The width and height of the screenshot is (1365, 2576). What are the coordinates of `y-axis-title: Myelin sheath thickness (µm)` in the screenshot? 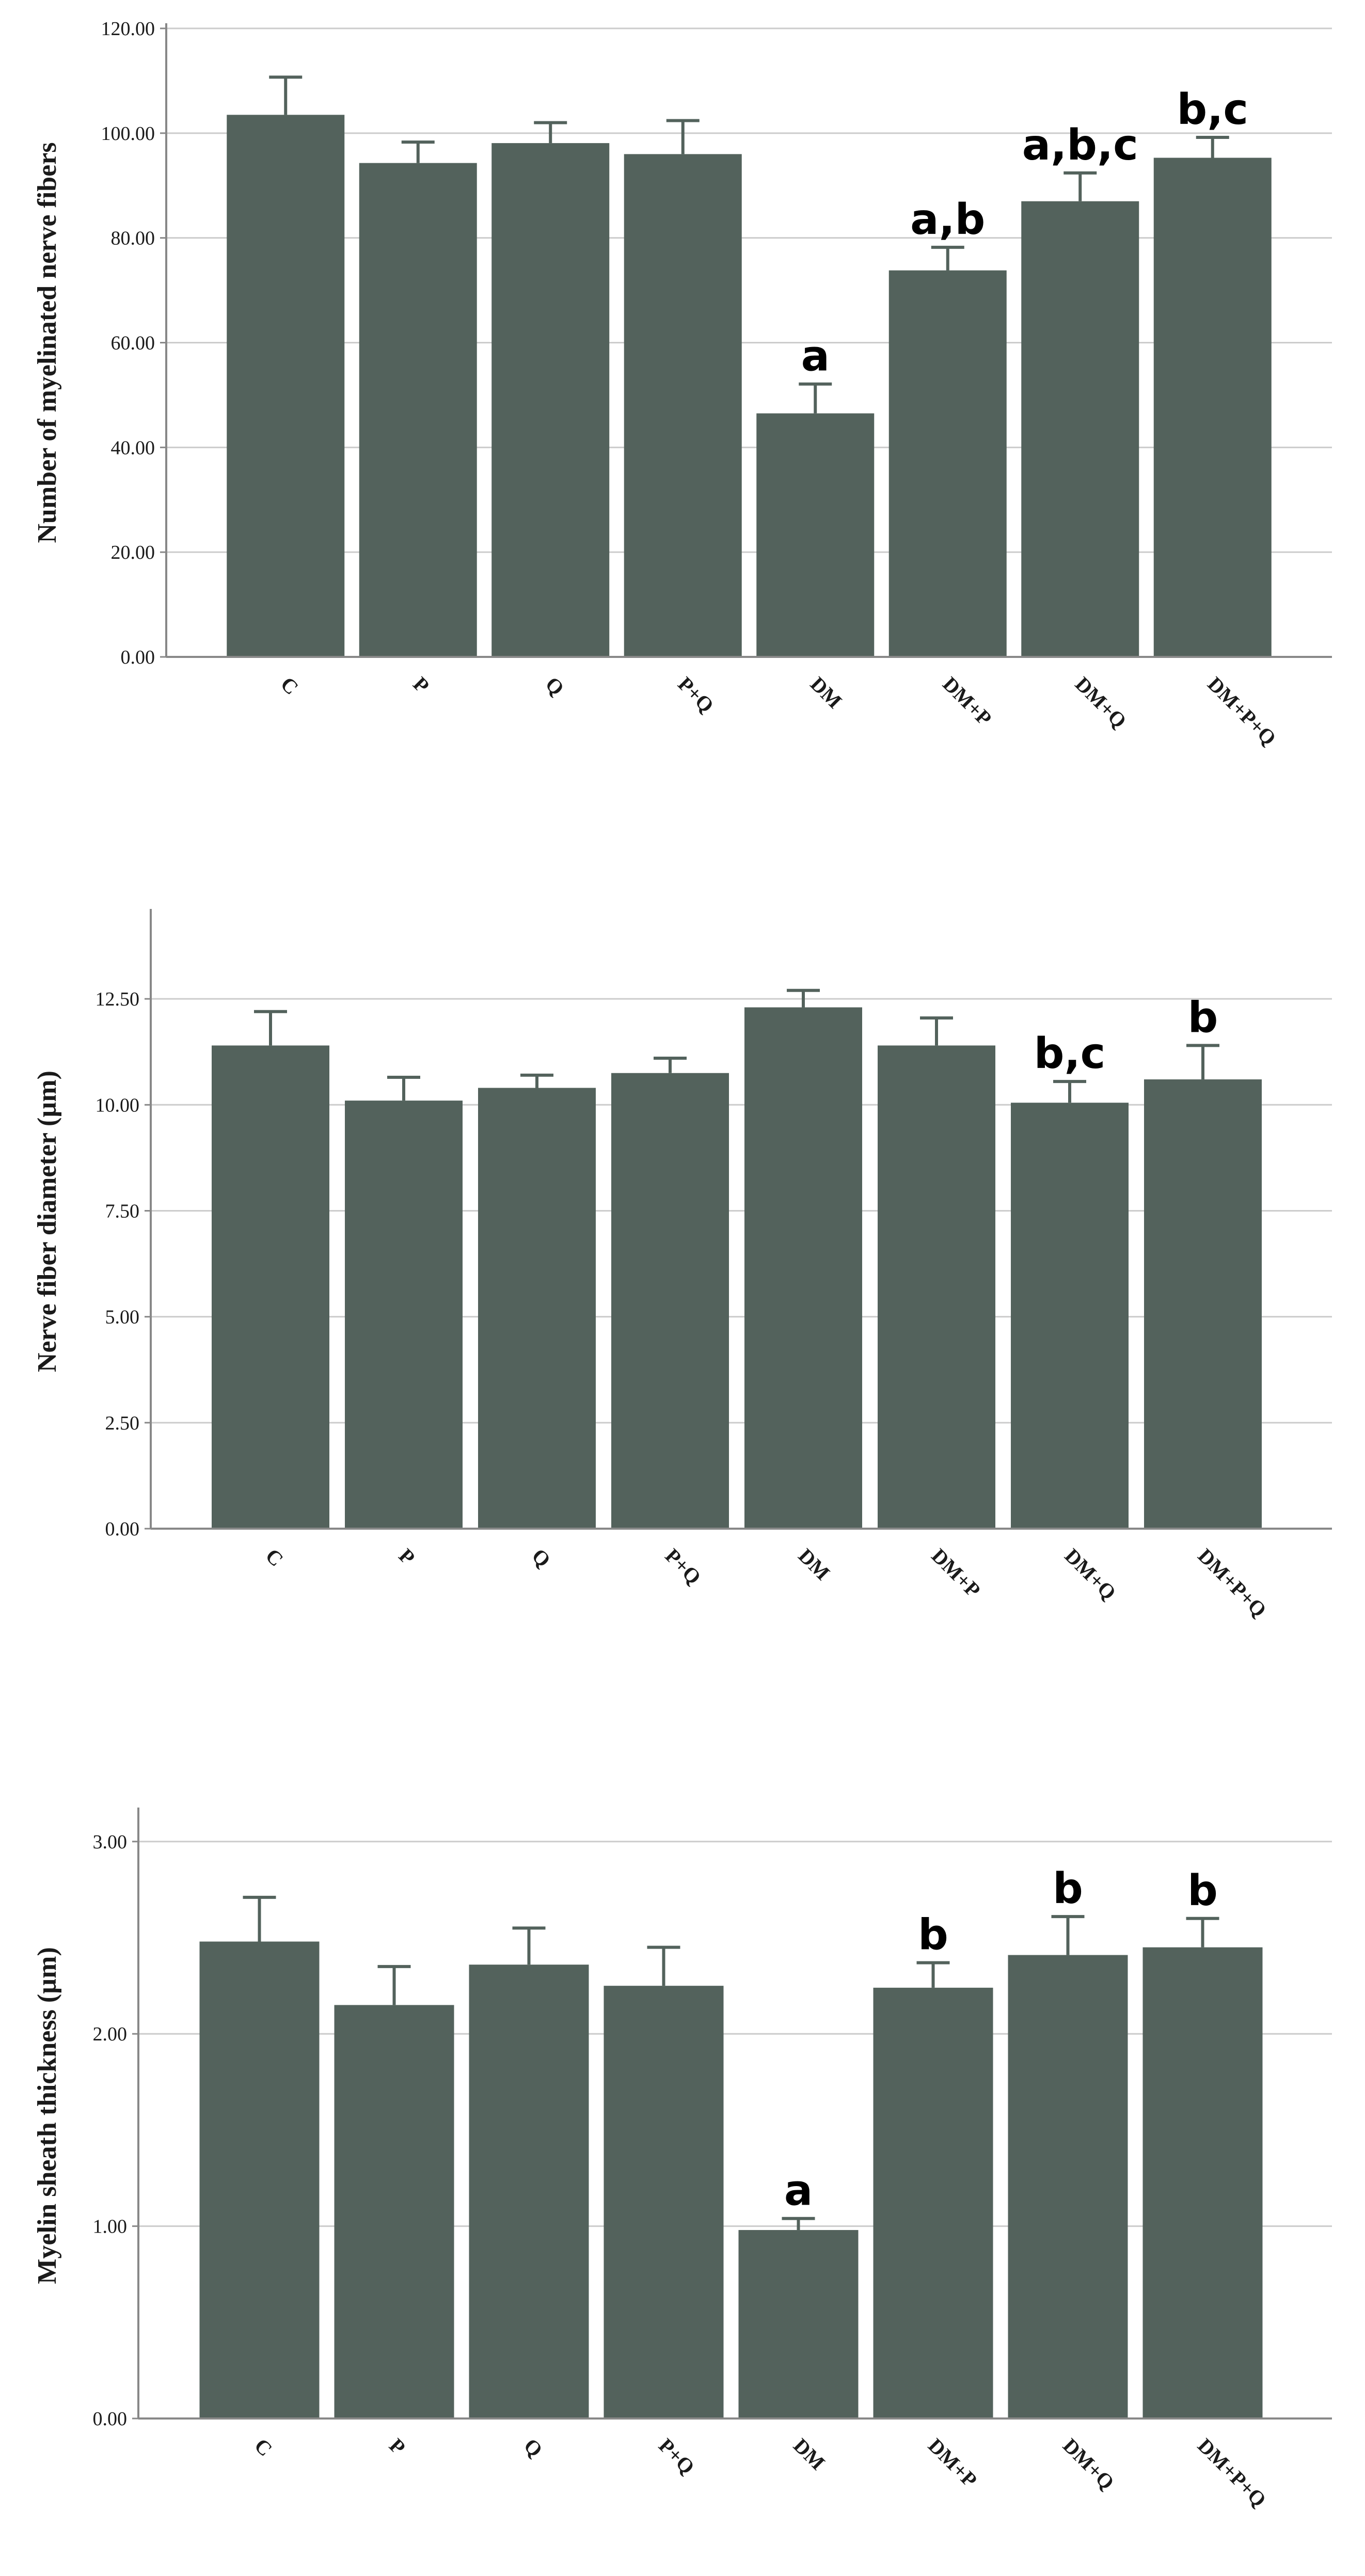 It's located at (48, 2115).